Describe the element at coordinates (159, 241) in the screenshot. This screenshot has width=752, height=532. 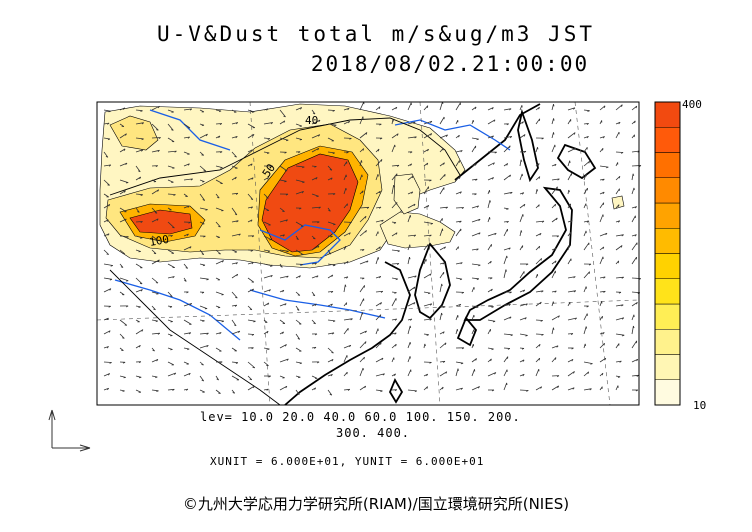
I see `contour-label-100: 100` at that location.